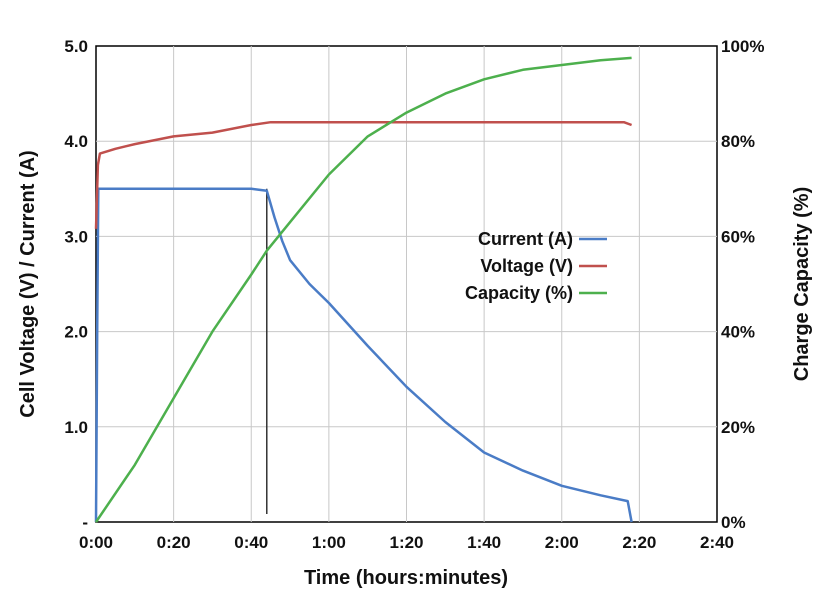 The image size is (825, 609). Describe the element at coordinates (76, 332) in the screenshot. I see `y-left-tick-label: 2.0` at that location.